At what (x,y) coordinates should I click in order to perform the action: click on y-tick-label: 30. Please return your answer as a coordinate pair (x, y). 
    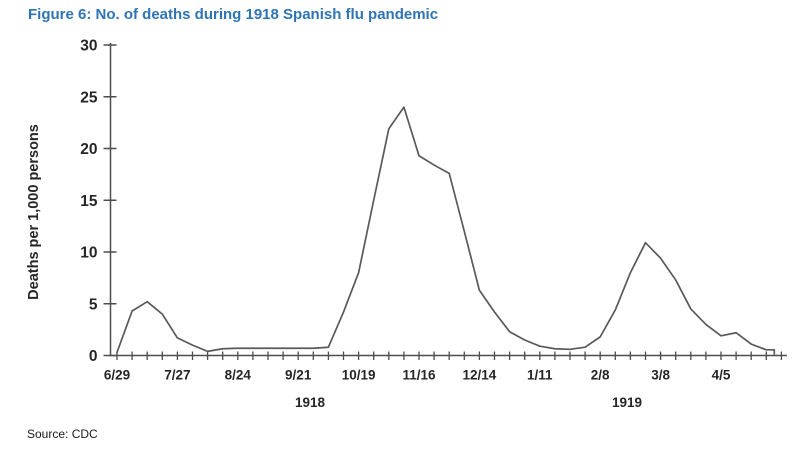
    Looking at the image, I should click on (88, 46).